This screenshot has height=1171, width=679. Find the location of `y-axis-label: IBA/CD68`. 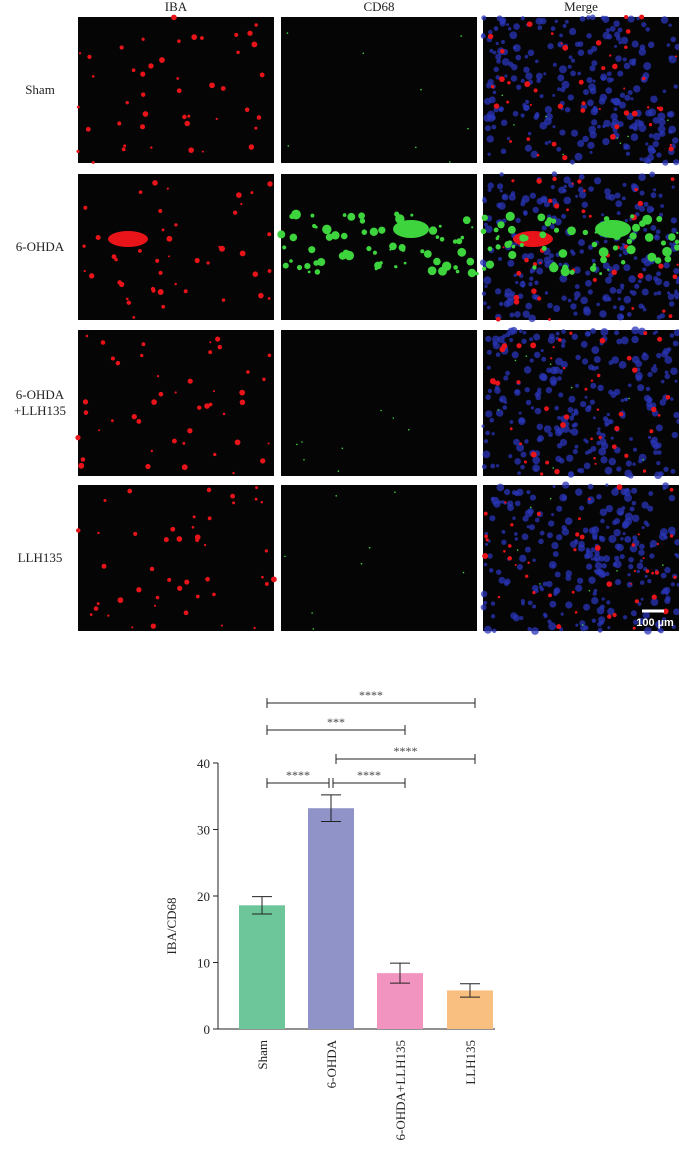

y-axis-label: IBA/CD68 is located at coordinates (171, 925).